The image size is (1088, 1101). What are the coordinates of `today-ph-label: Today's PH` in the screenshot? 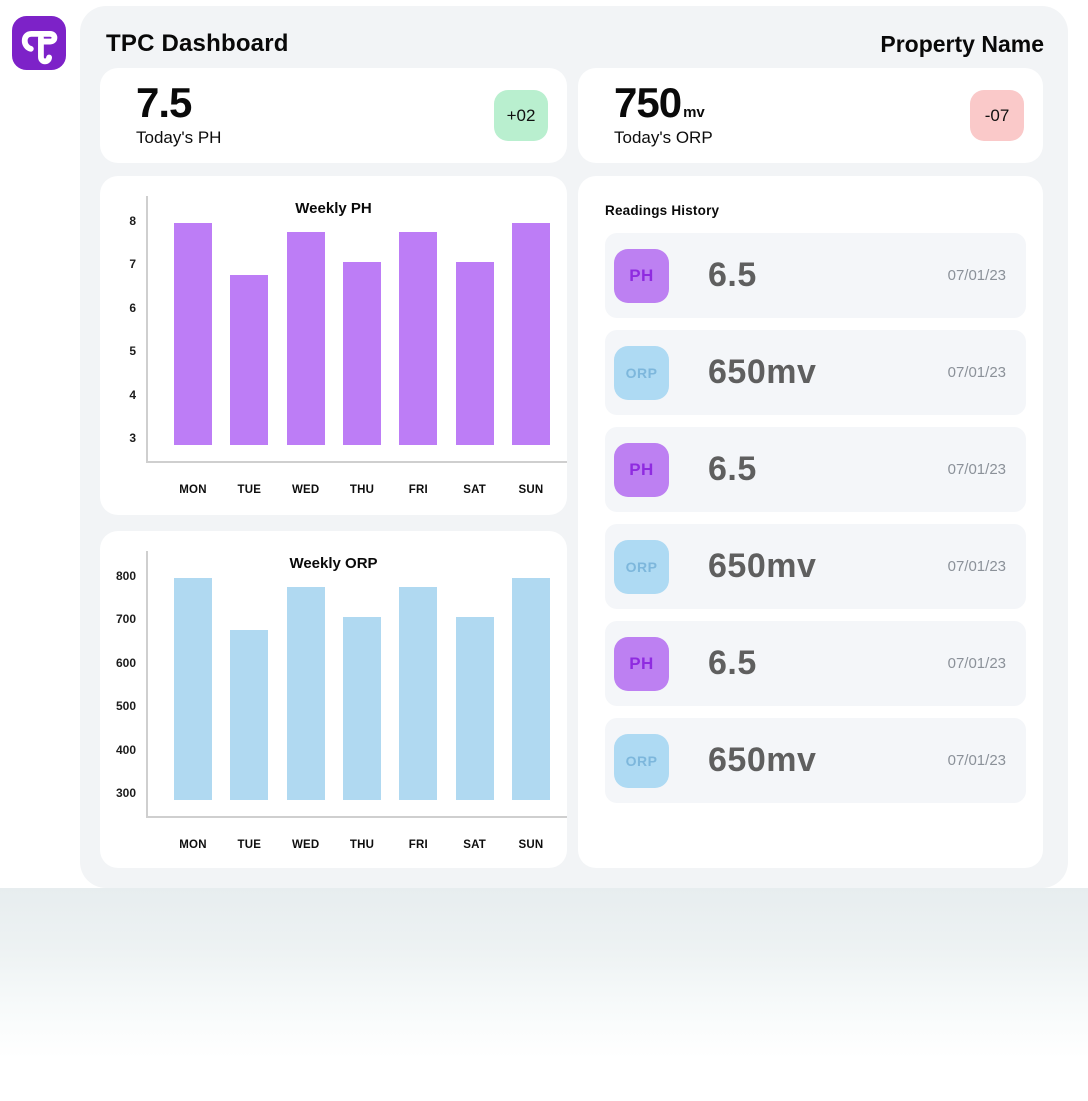 It's located at (179, 137).